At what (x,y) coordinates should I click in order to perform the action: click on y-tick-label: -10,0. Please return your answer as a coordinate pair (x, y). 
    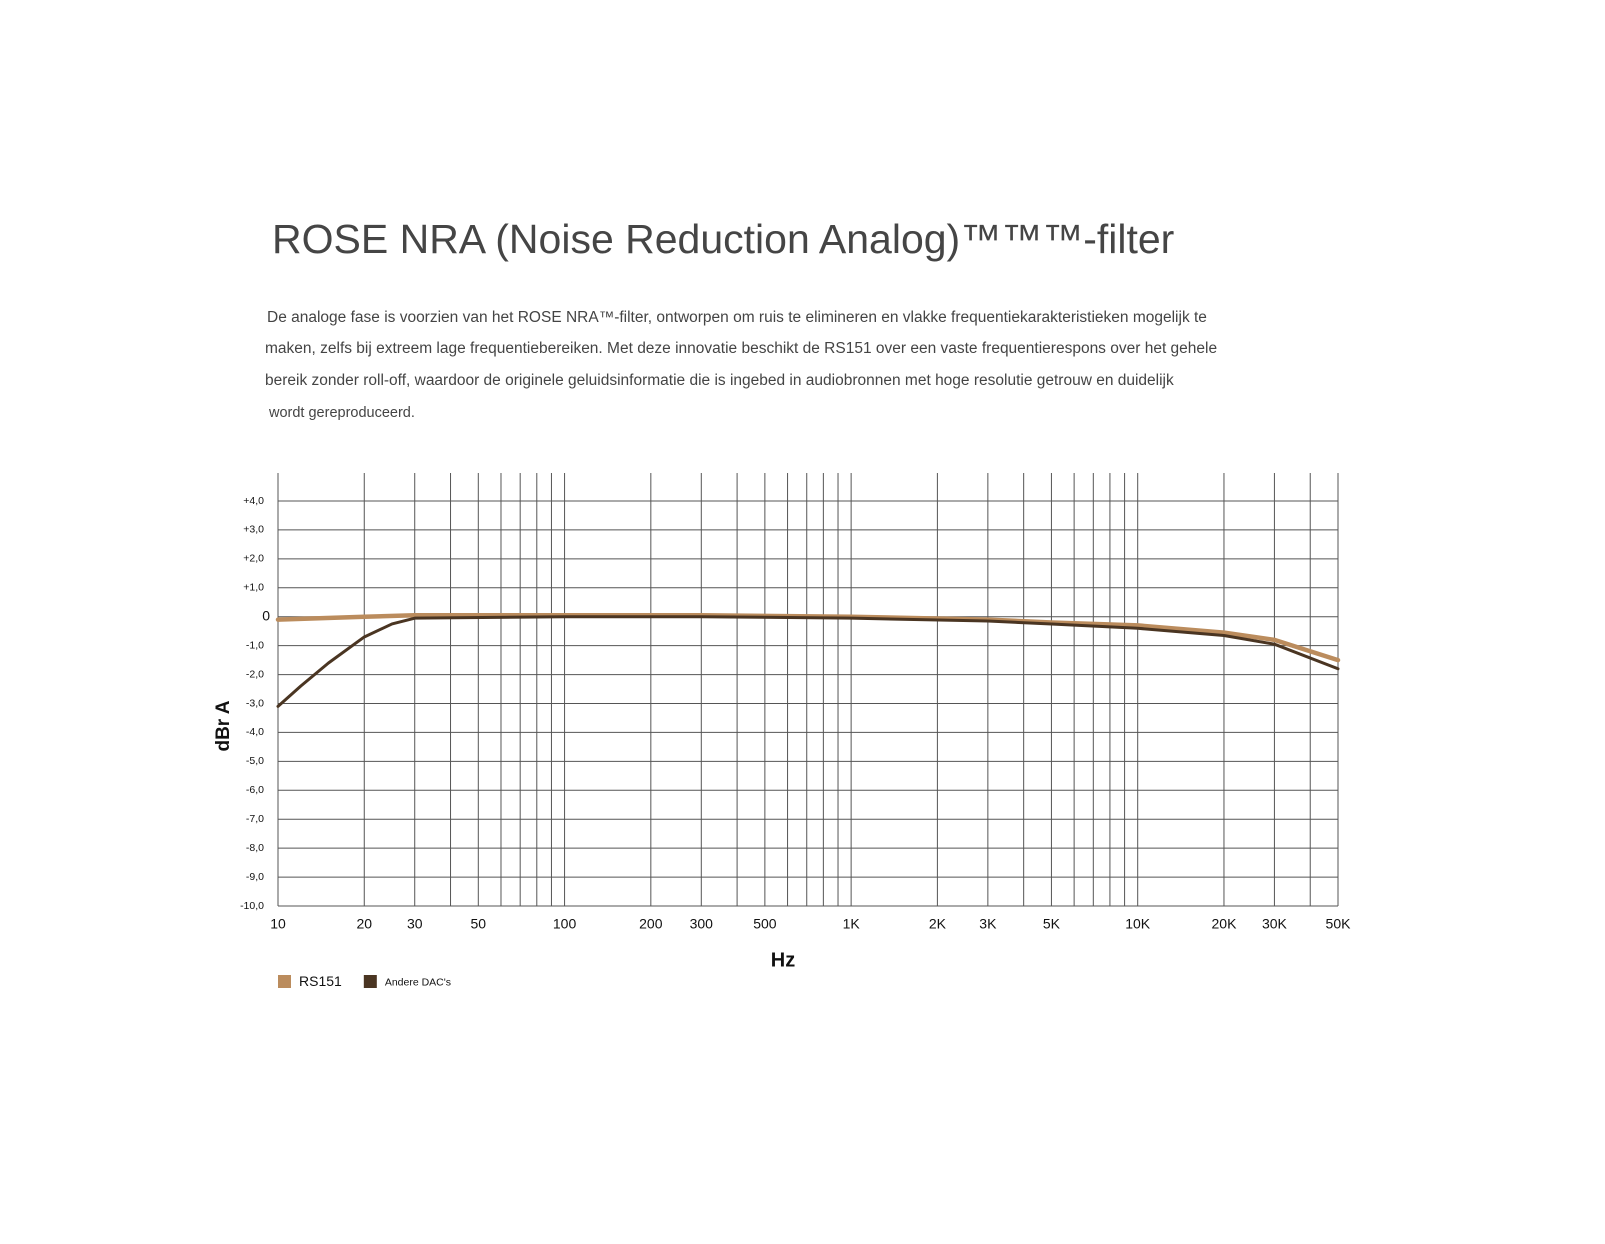
    Looking at the image, I should click on (252, 906).